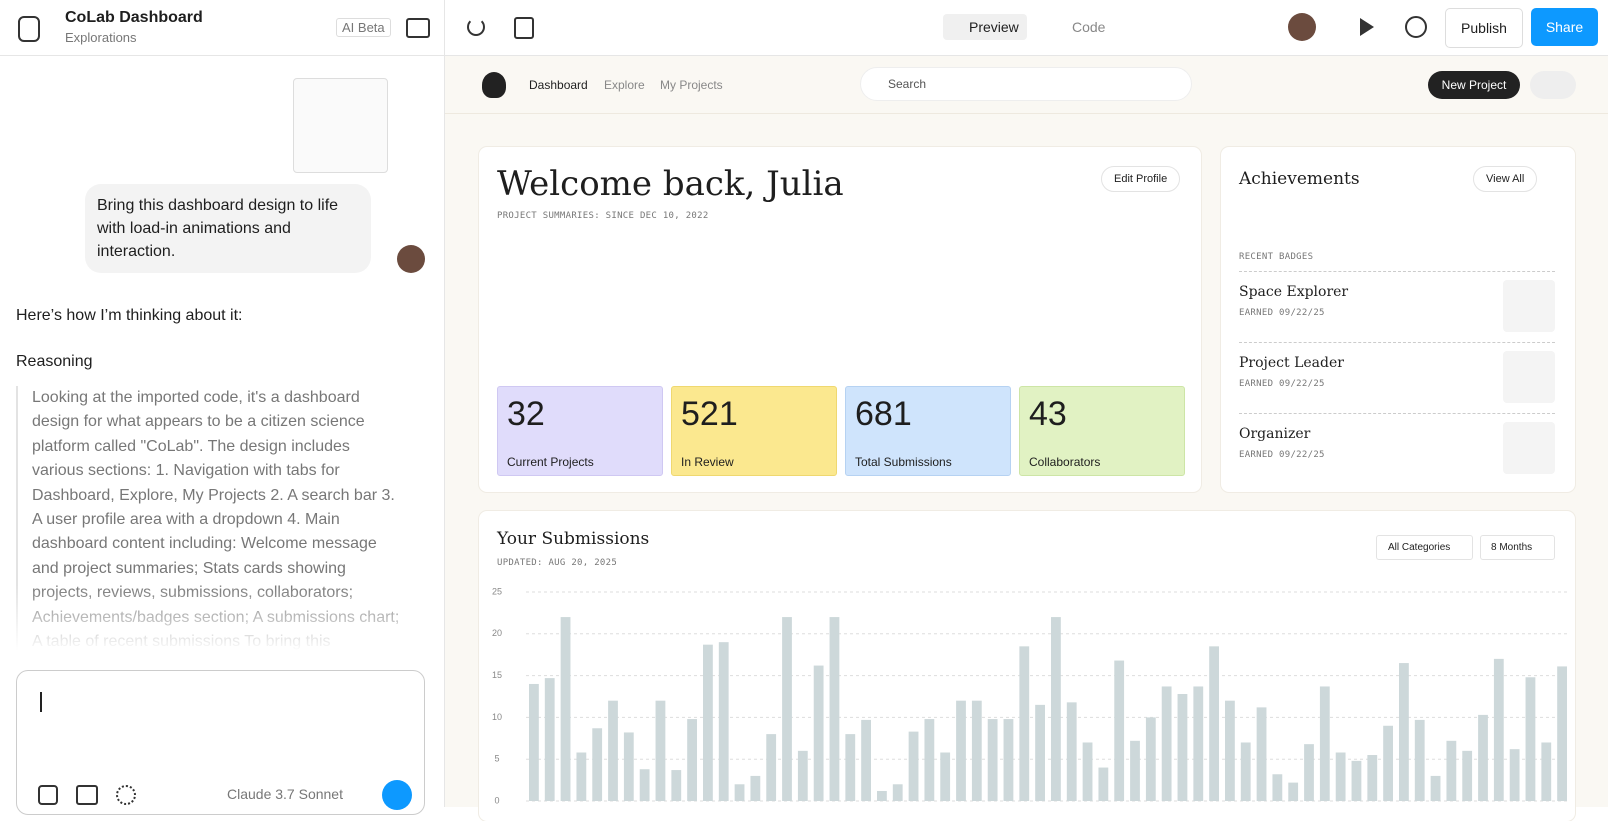 This screenshot has width=1608, height=821. What do you see at coordinates (1141, 179) in the screenshot?
I see `edit-profile-button: Edit Profile` at bounding box center [1141, 179].